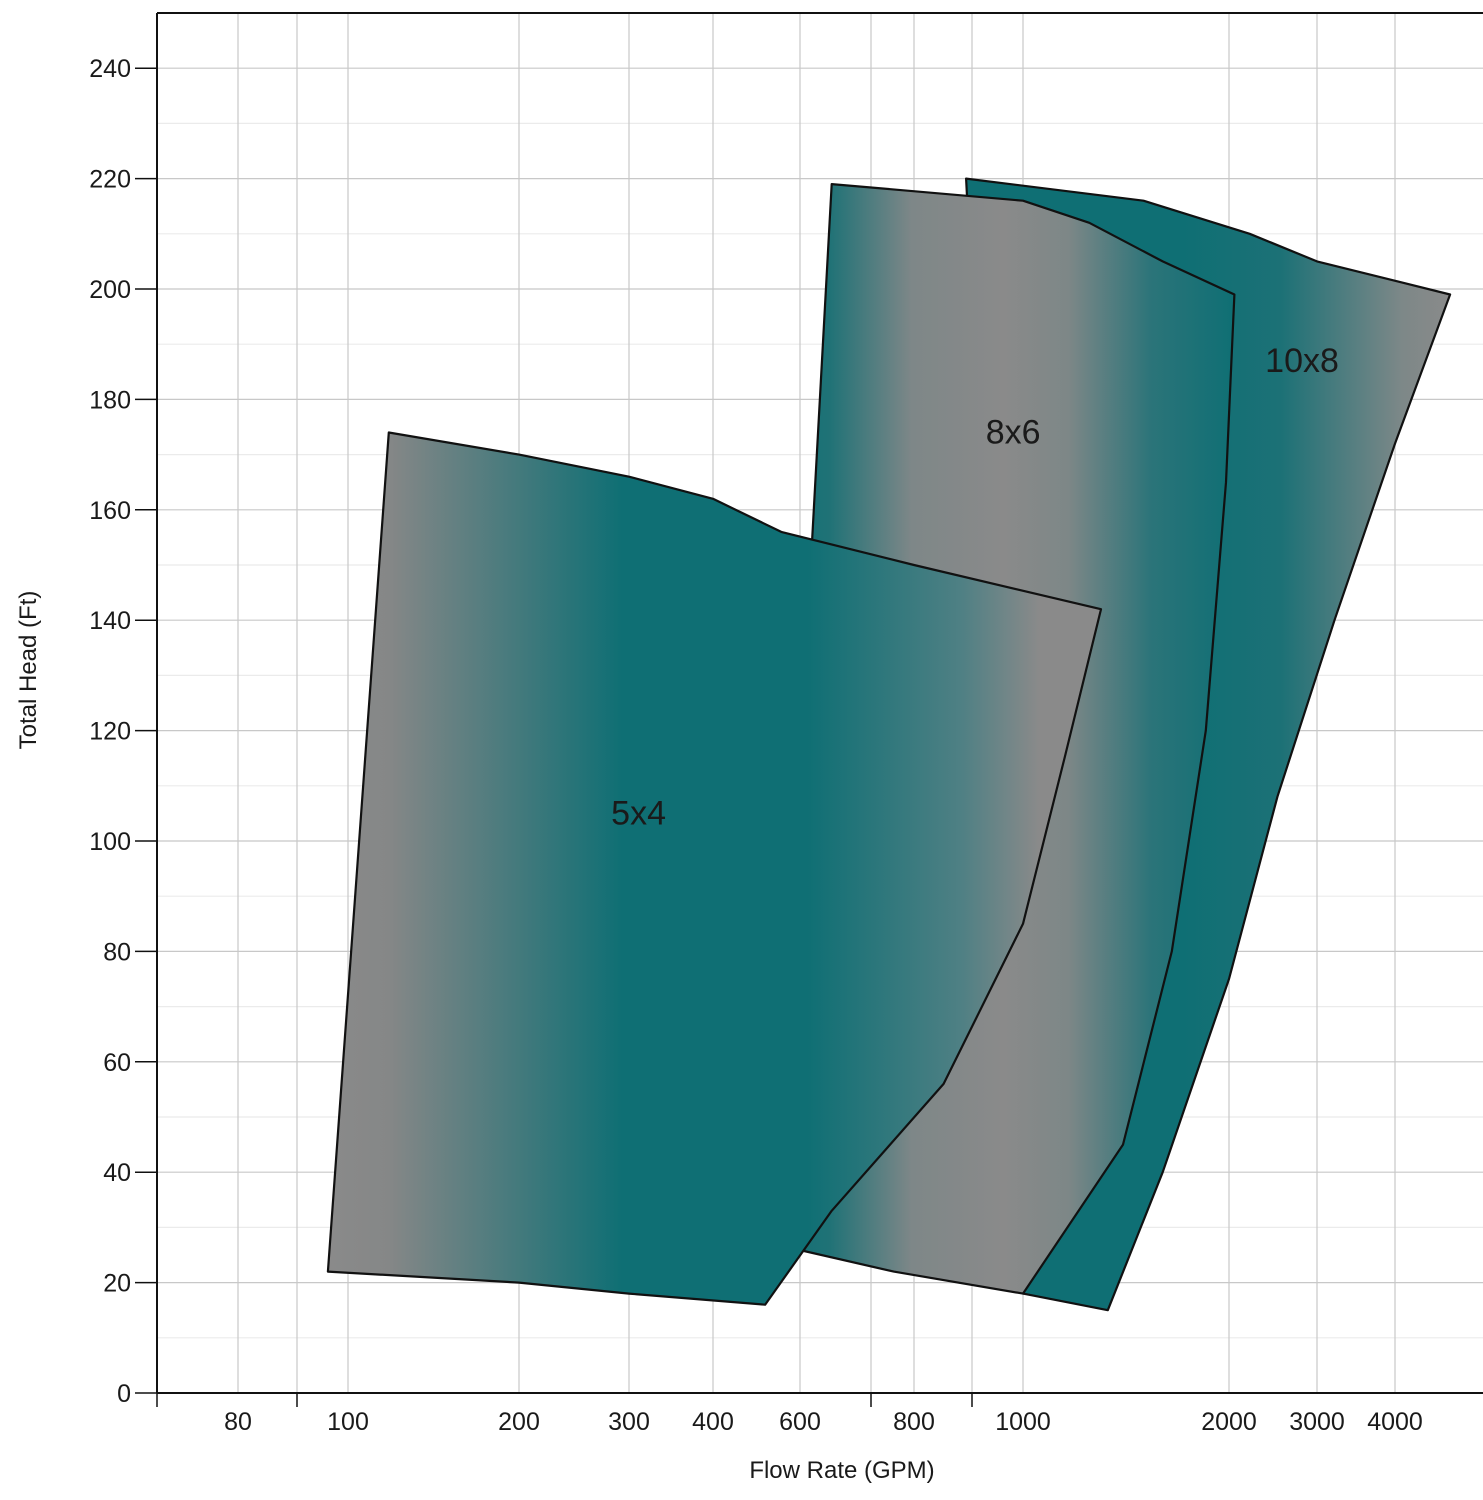 The height and width of the screenshot is (1500, 1483). I want to click on y-tick-label: 240, so click(110, 69).